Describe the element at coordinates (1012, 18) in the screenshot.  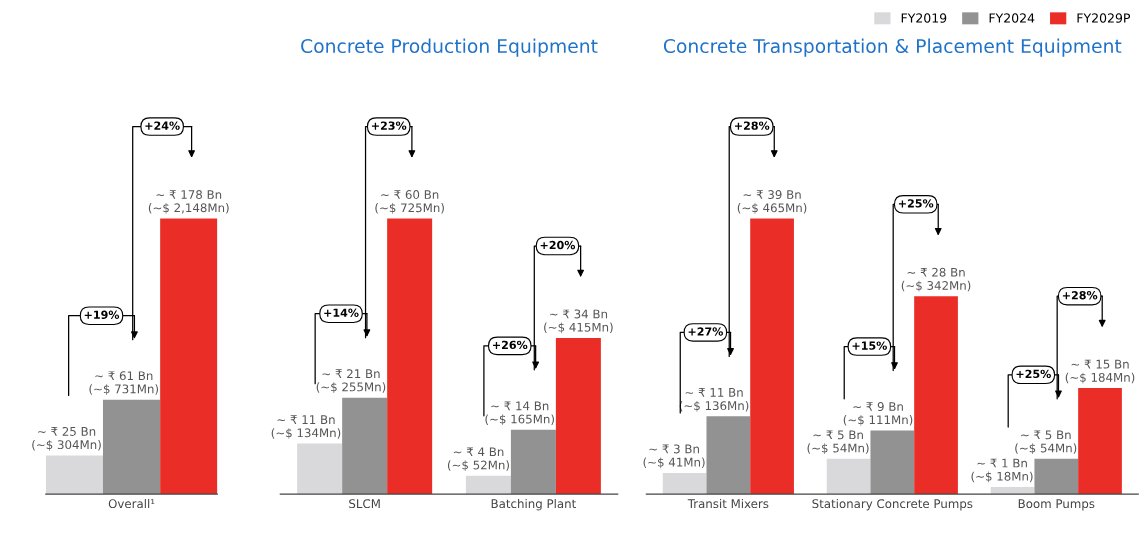
I see `legend-label: FY2024` at that location.